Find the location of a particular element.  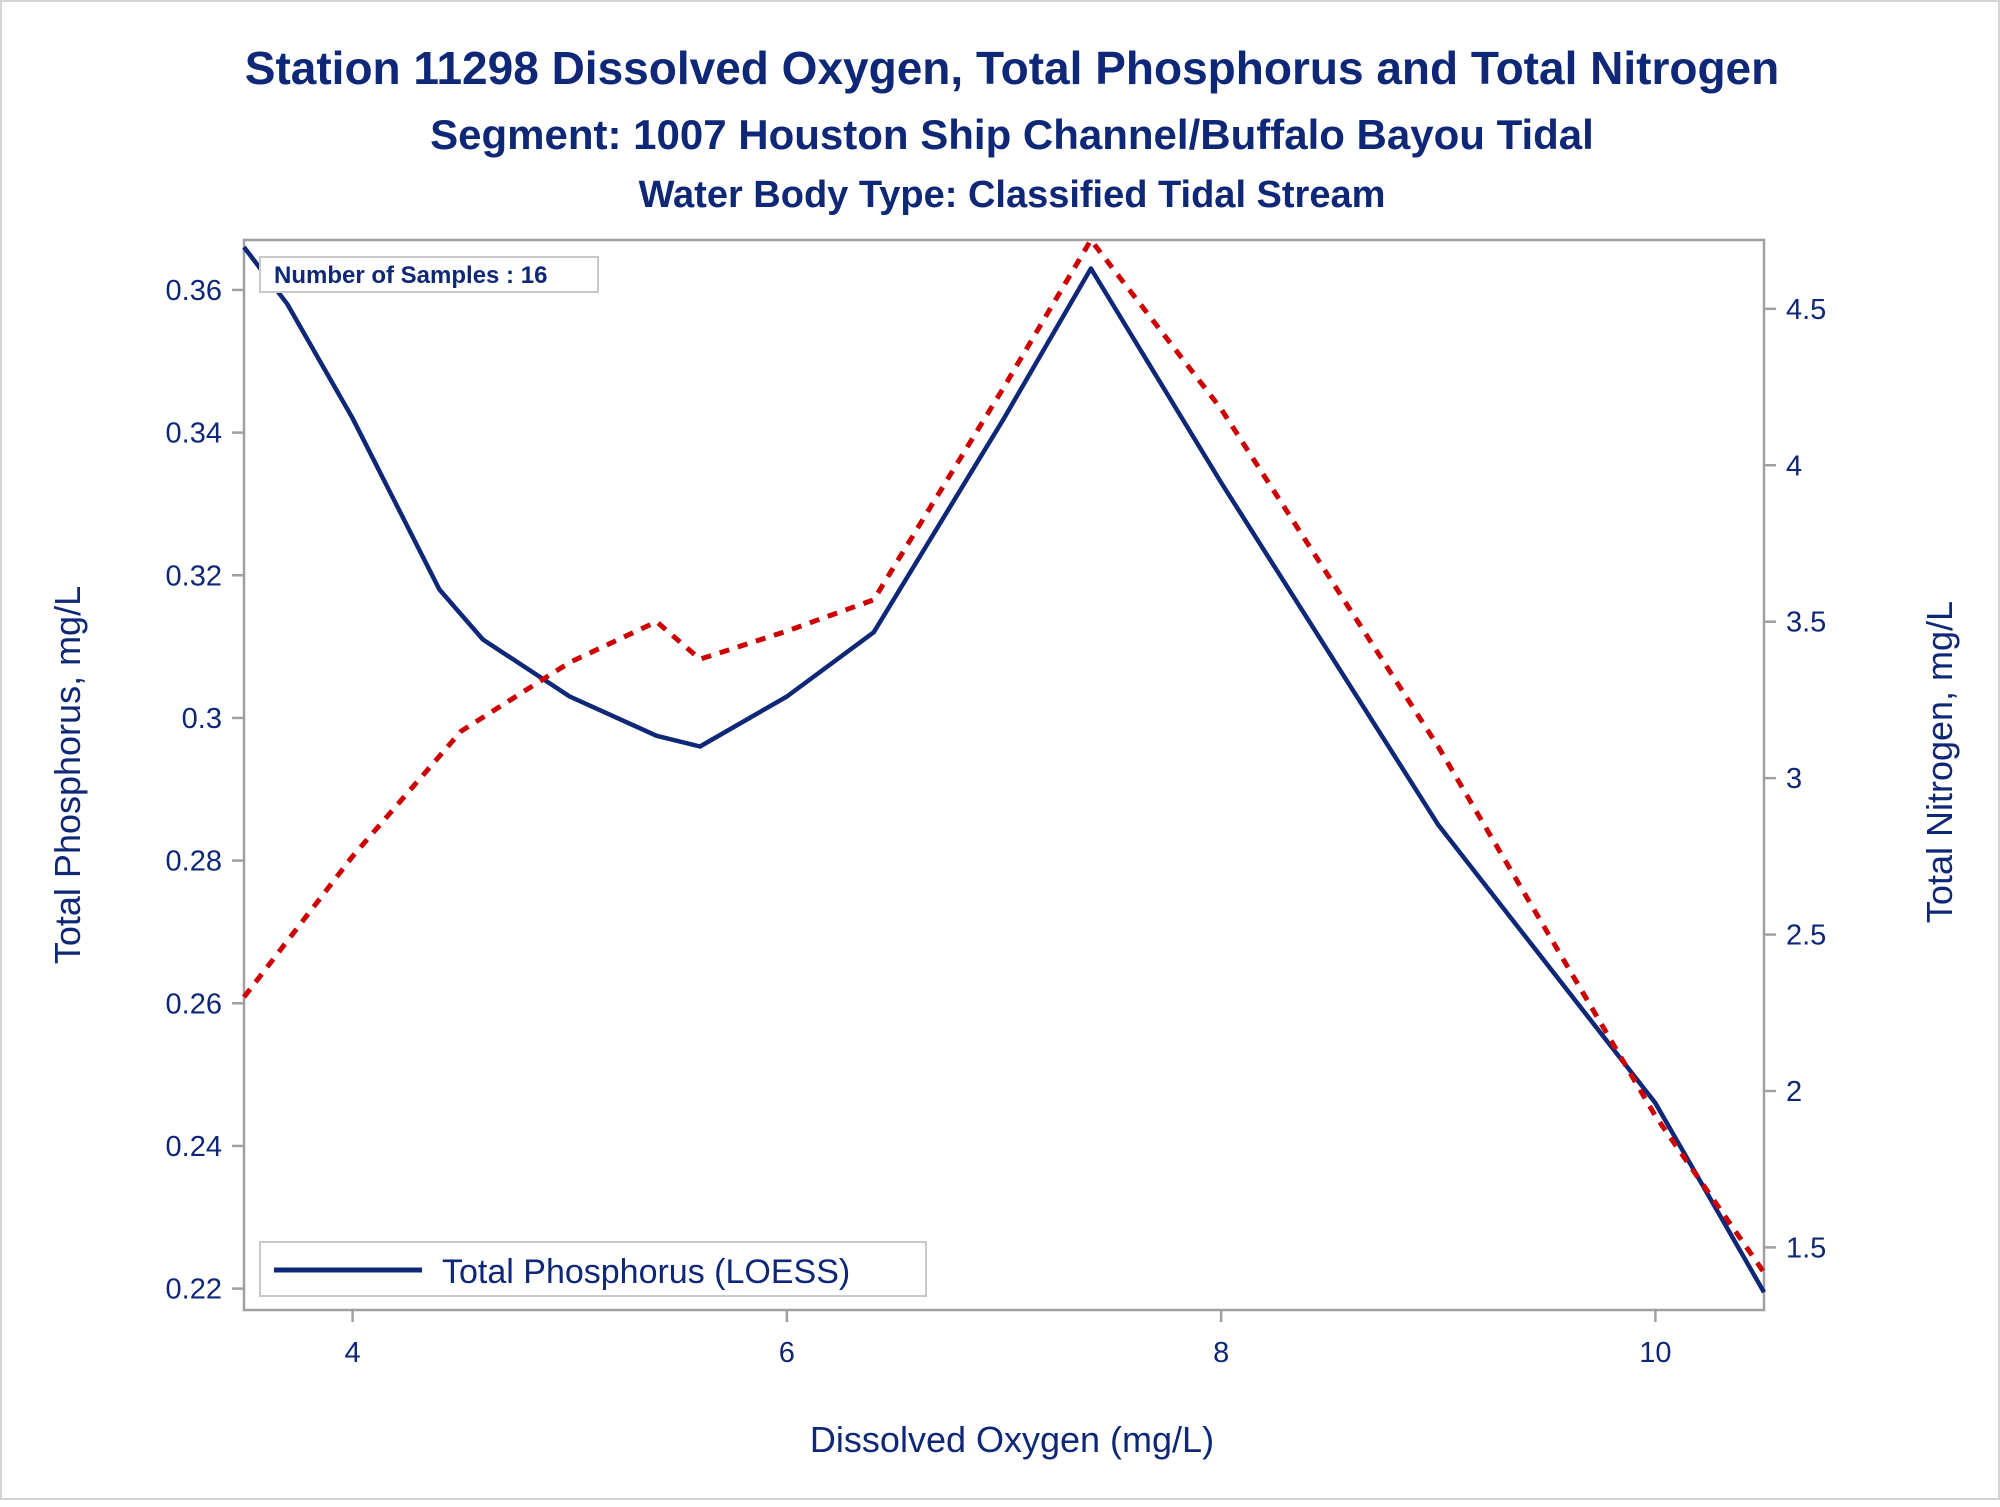

y-axis-right: 1.5 2 2.5 3 3.5 4 4.5 is located at coordinates (1795, 779).